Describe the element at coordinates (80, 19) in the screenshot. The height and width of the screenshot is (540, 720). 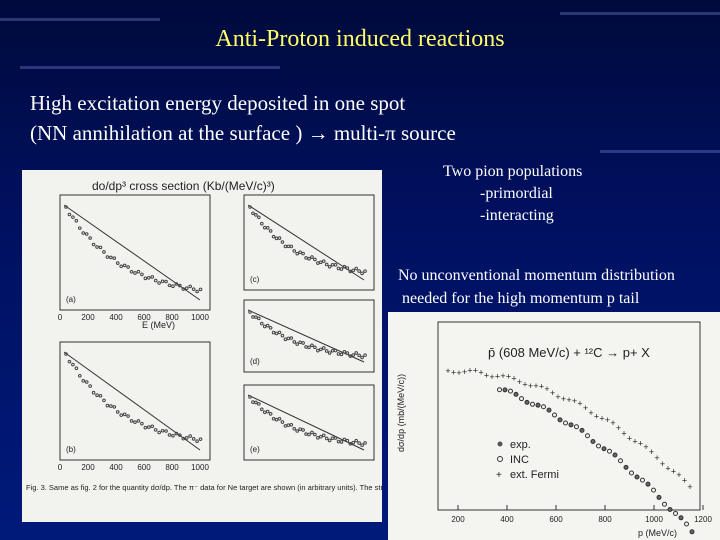
I see `streak` at that location.